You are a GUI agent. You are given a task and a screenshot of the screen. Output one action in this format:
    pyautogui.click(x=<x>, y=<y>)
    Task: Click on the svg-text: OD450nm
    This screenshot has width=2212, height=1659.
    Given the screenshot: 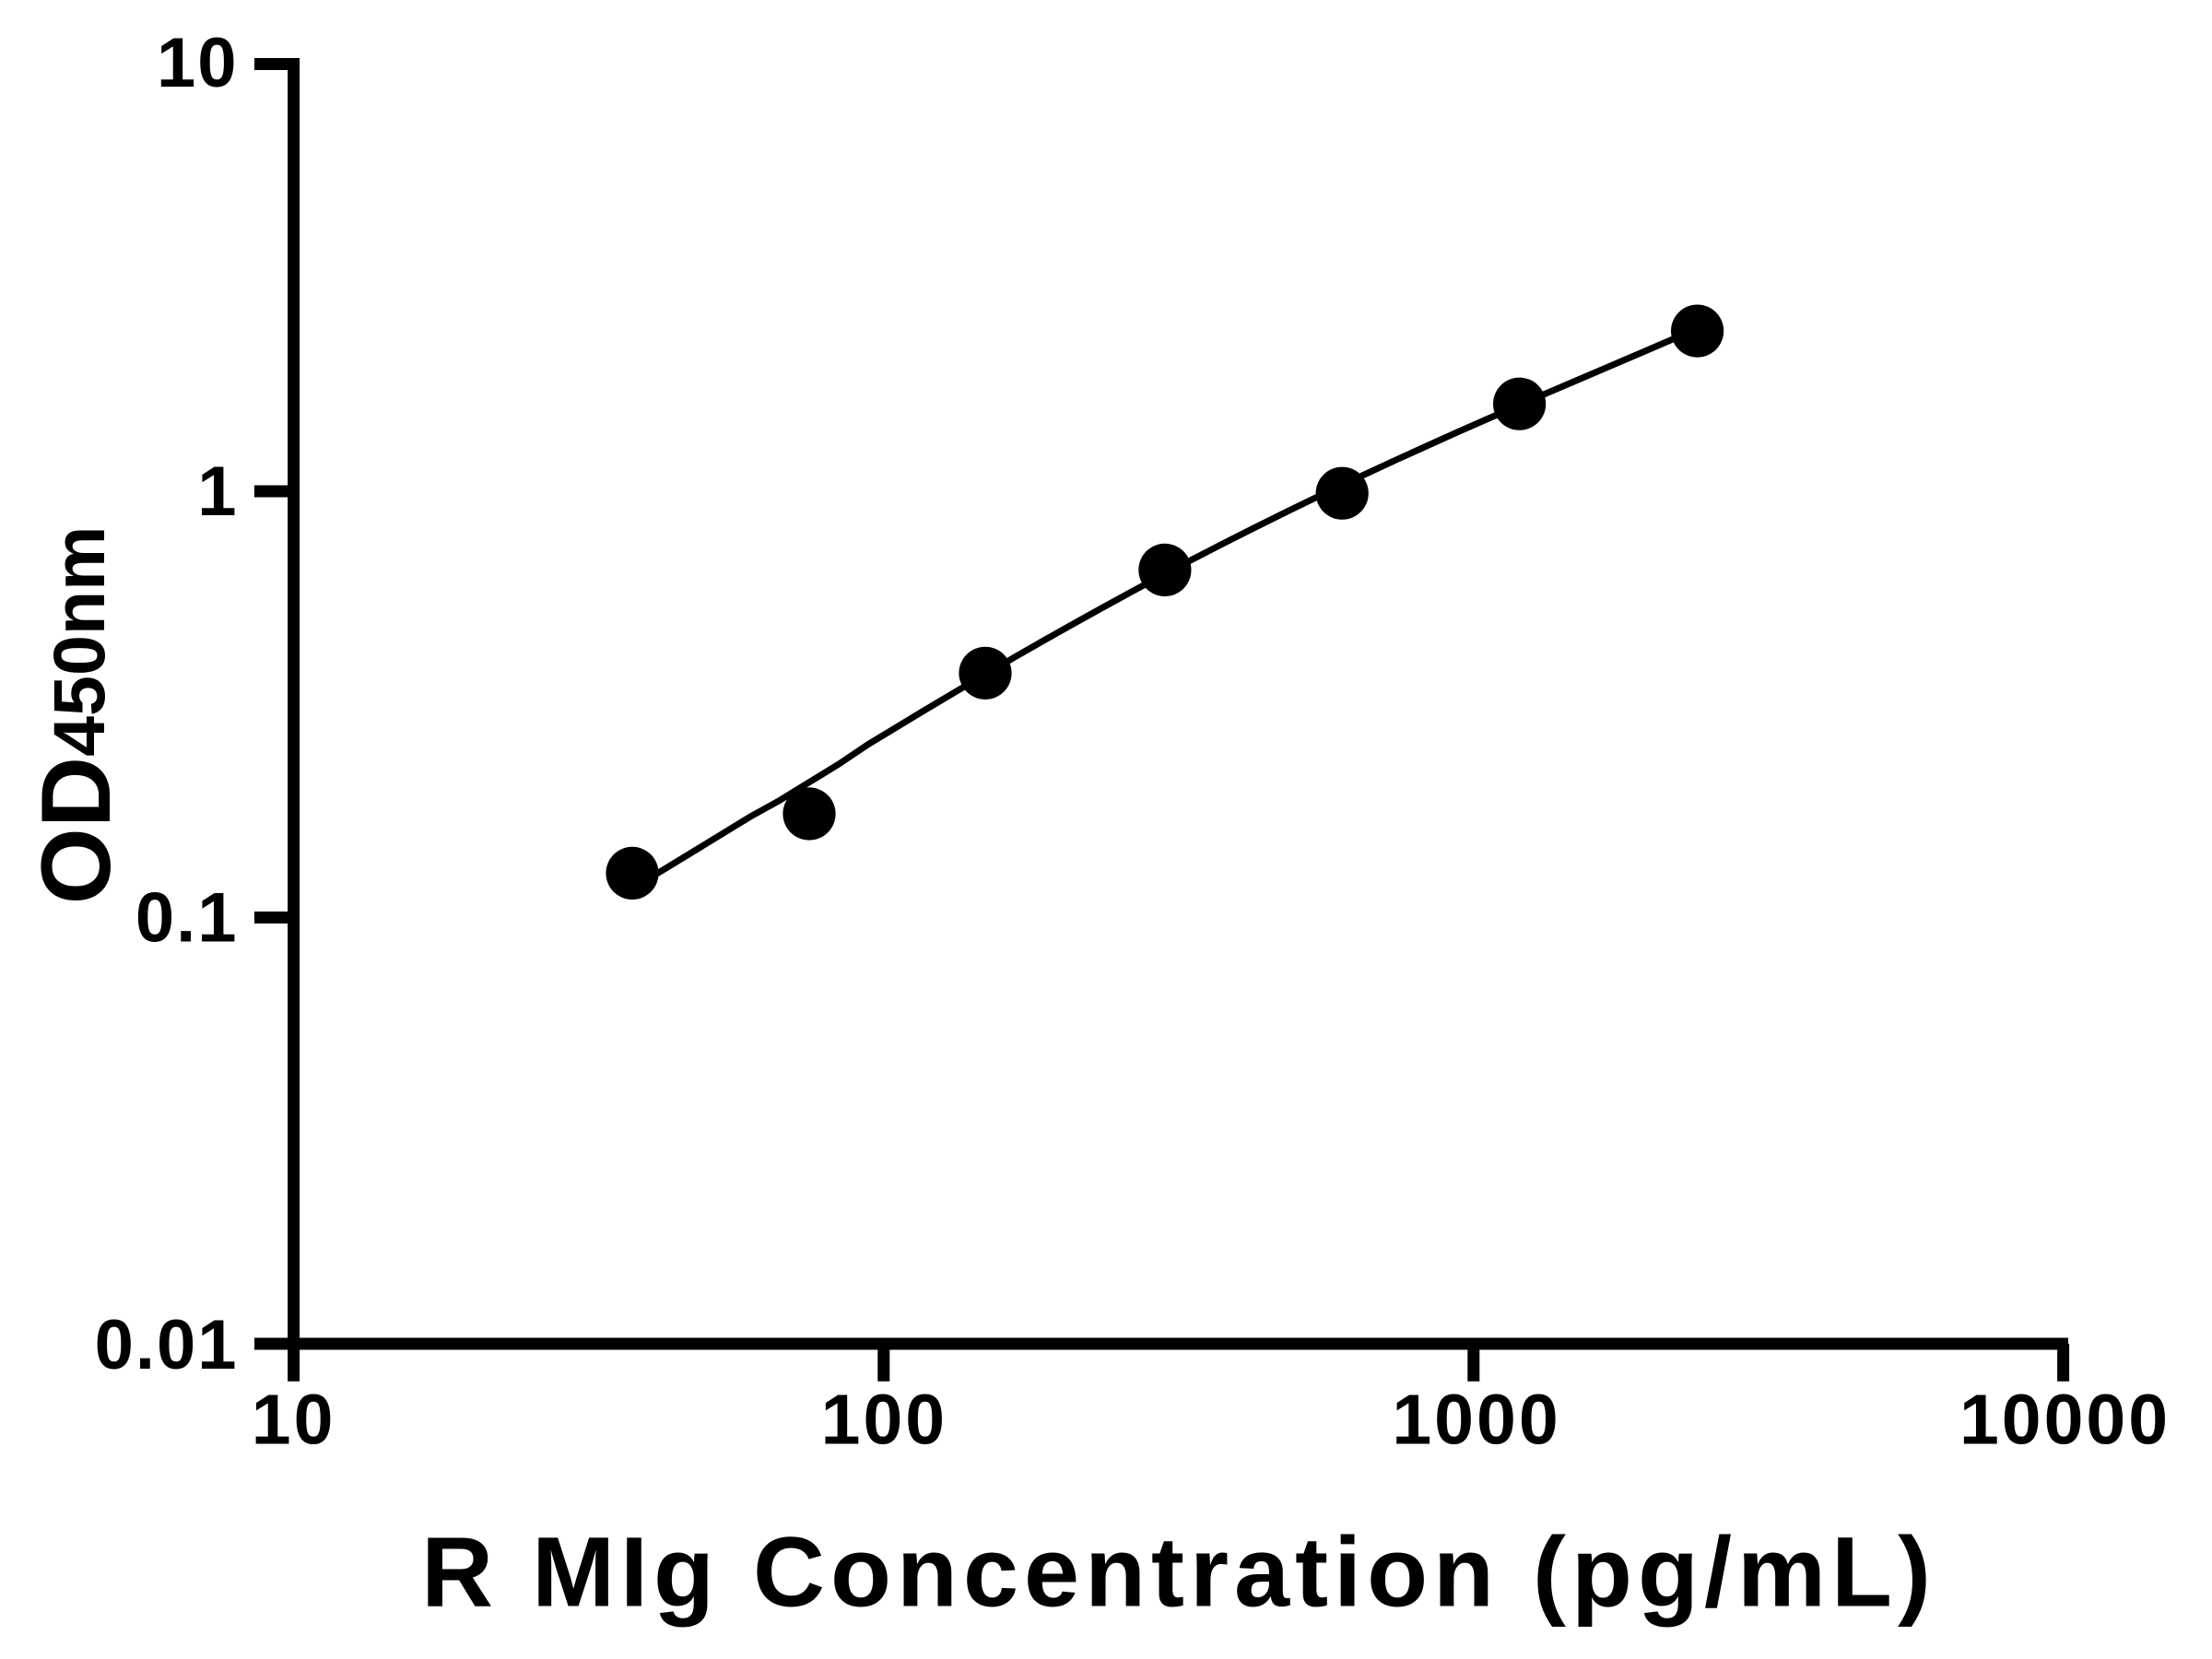 What is the action you would take?
    pyautogui.click(x=75, y=715)
    